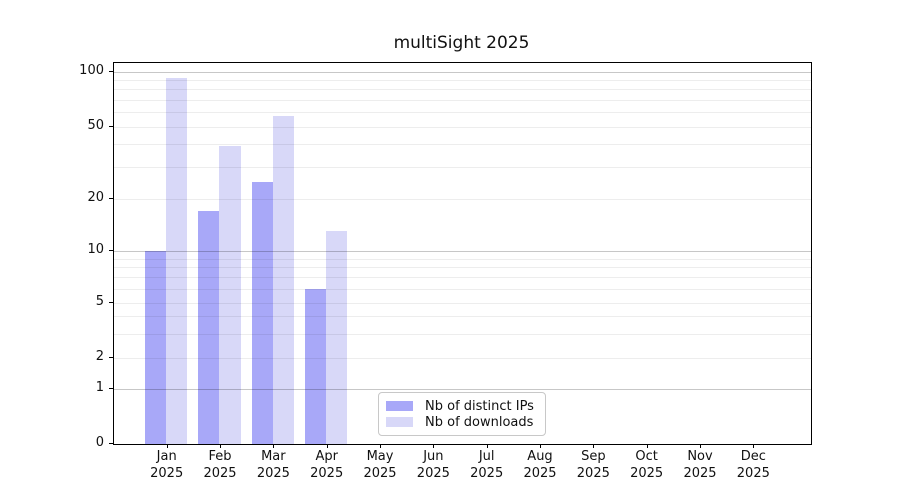 The height and width of the screenshot is (500, 900). I want to click on xtick-month-apr: Apr, so click(326, 456).